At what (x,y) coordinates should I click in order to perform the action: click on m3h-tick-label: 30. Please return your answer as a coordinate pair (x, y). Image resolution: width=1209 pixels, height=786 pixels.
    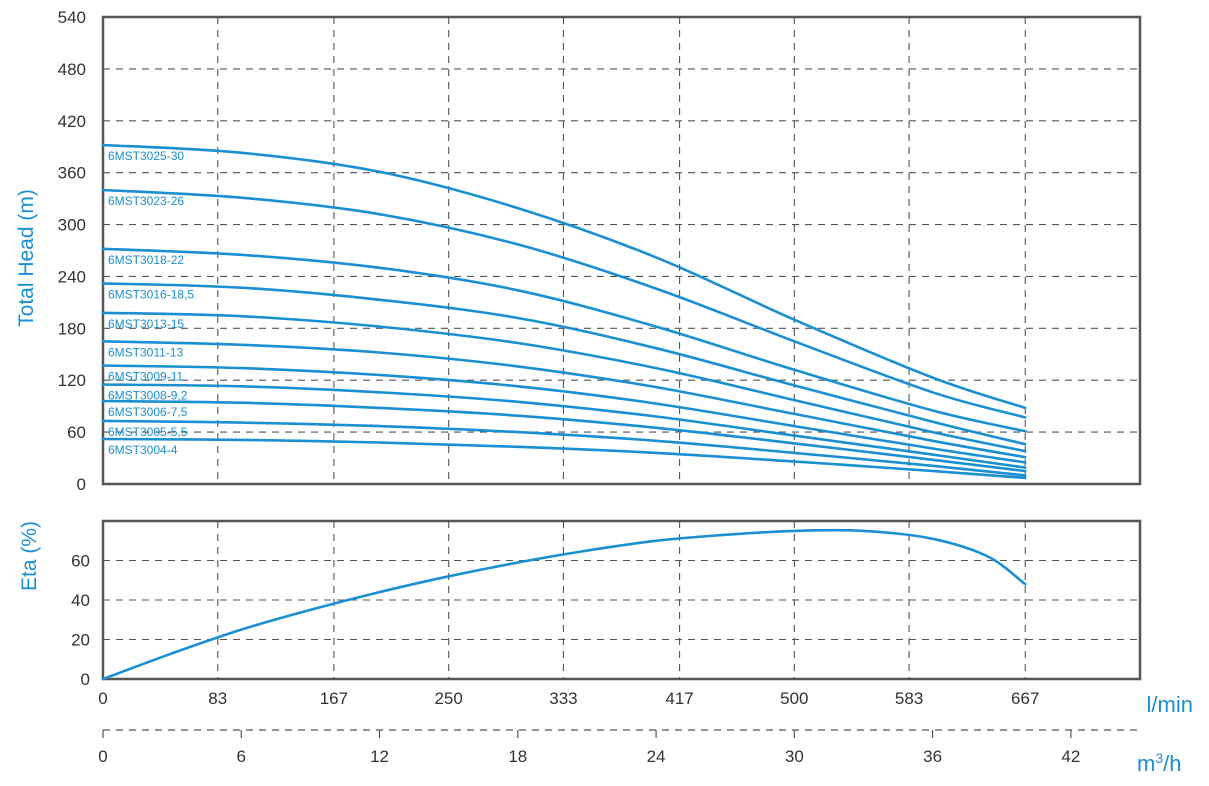
    Looking at the image, I should click on (794, 756).